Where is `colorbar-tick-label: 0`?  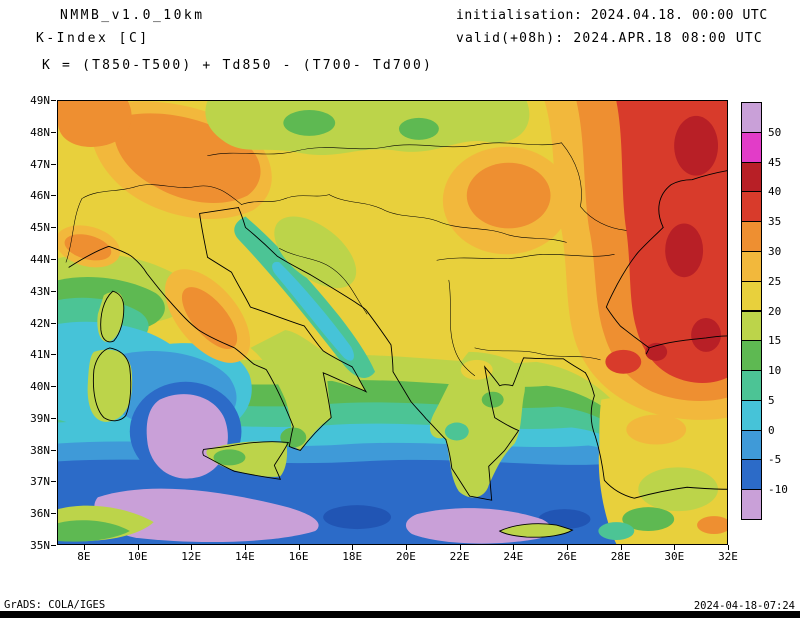
colorbar-tick-label: 0 is located at coordinates (771, 430).